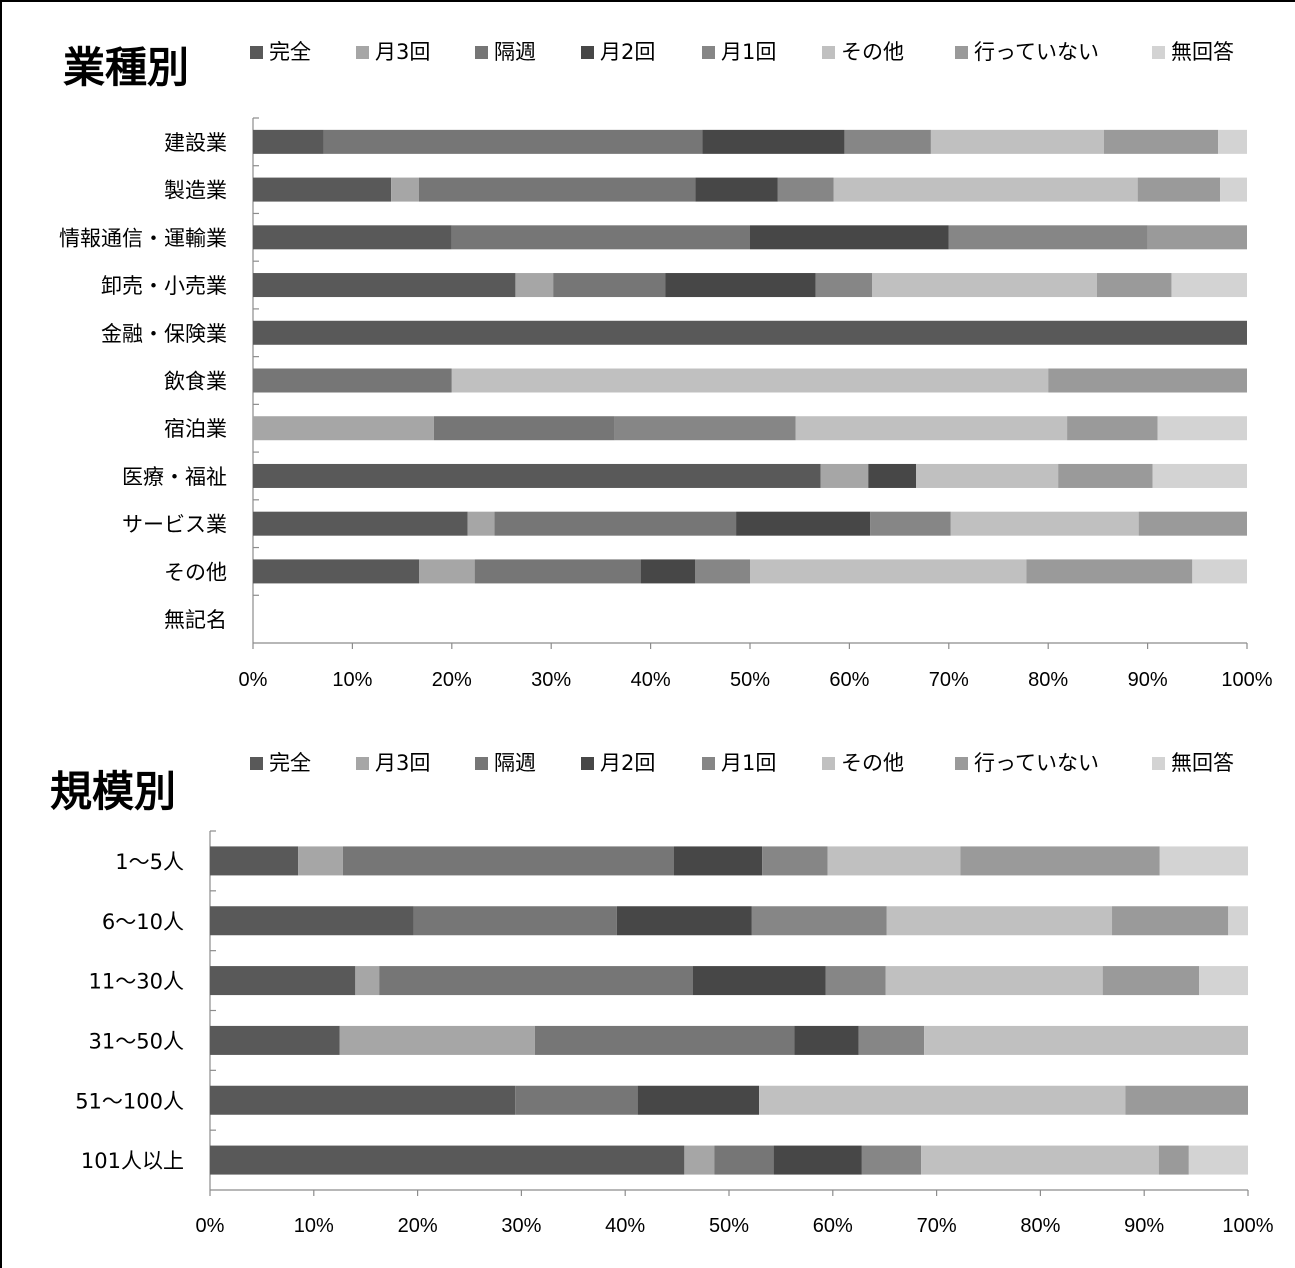 This screenshot has width=1295, height=1268. I want to click on x-tick-label: 10%, so click(314, 1226).